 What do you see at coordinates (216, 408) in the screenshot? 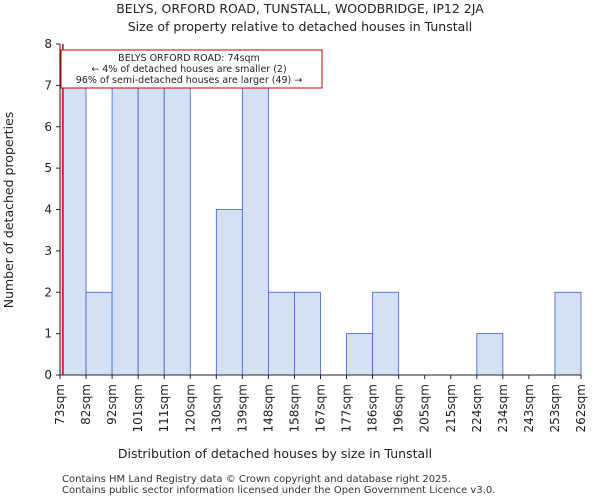
I see `x-tick-label-130sqm: 130sqm` at bounding box center [216, 408].